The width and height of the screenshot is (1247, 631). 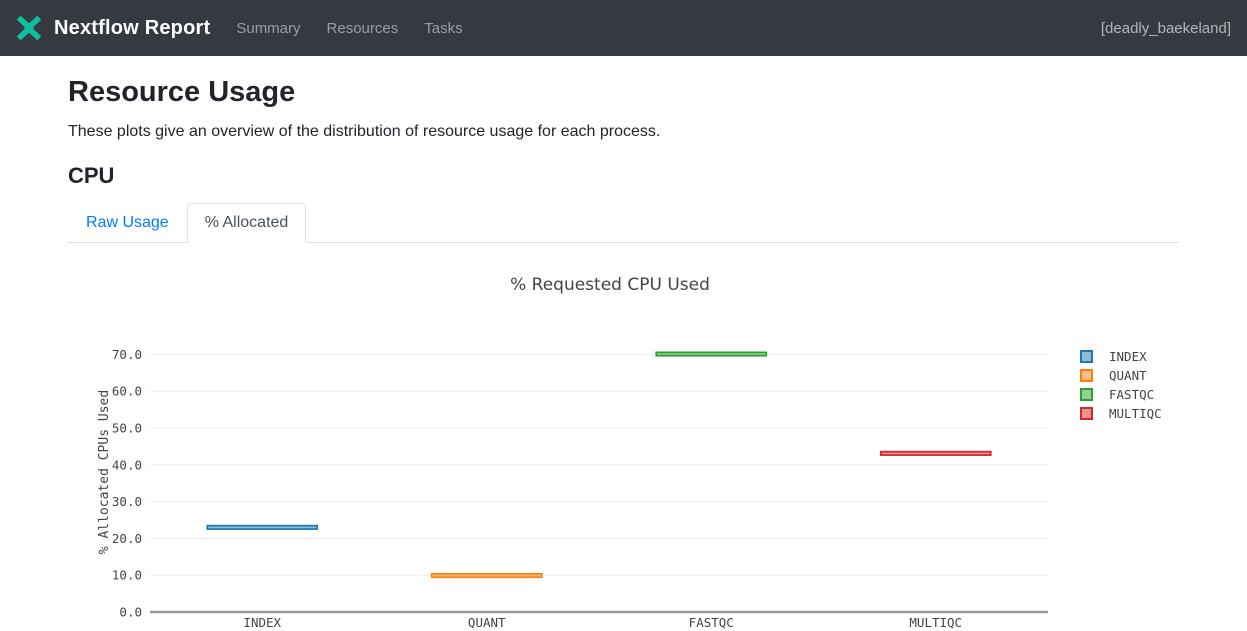 I want to click on main-nav: Summary Resources Tasks, so click(x=349, y=28).